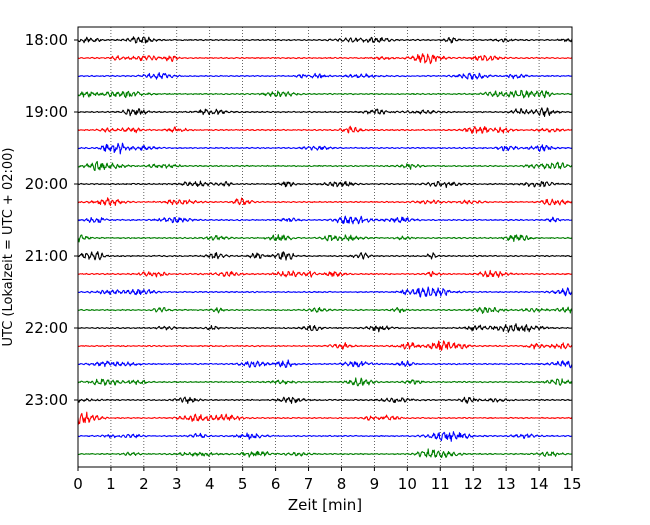 This screenshot has width=650, height=525. What do you see at coordinates (571, 484) in the screenshot?
I see `x-tick-label: 15` at bounding box center [571, 484].